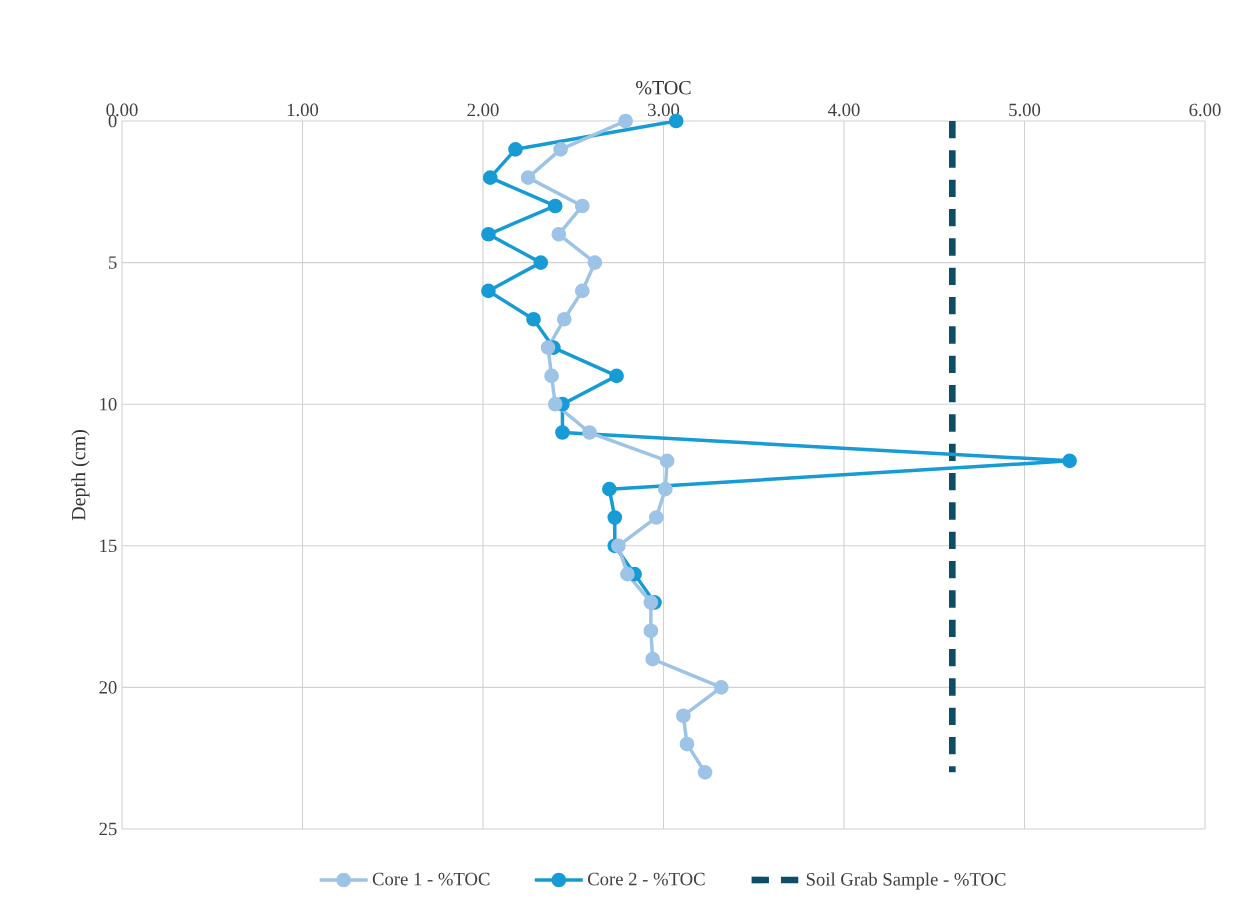 The width and height of the screenshot is (1253, 914). Describe the element at coordinates (431, 879) in the screenshot. I see `legend-label: Core 1 - %TOC` at that location.